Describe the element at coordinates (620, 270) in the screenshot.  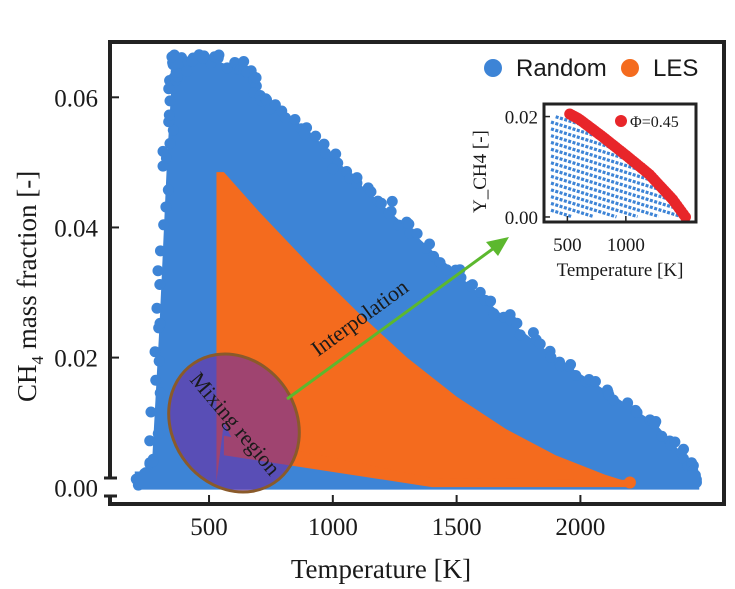
I see `inset-x-axis-title: Temperature [K]` at that location.